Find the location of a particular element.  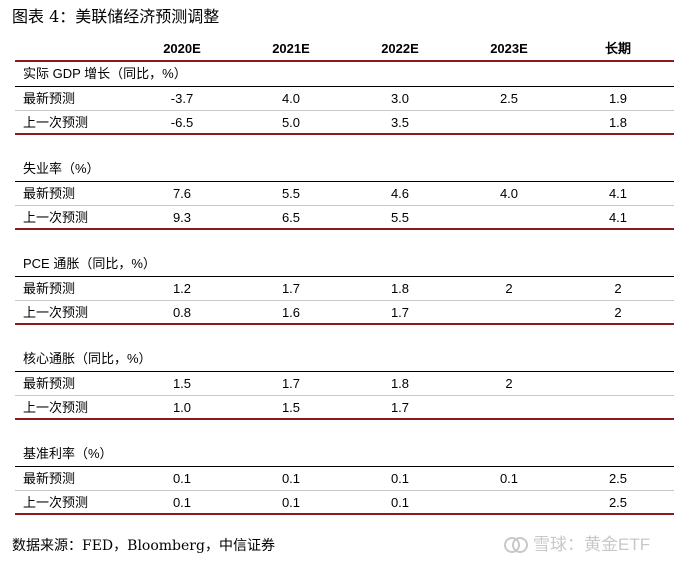

table-row: 最新预测 -3.7 4.0 3.0 2.5 1.9 is located at coordinates (344, 99).